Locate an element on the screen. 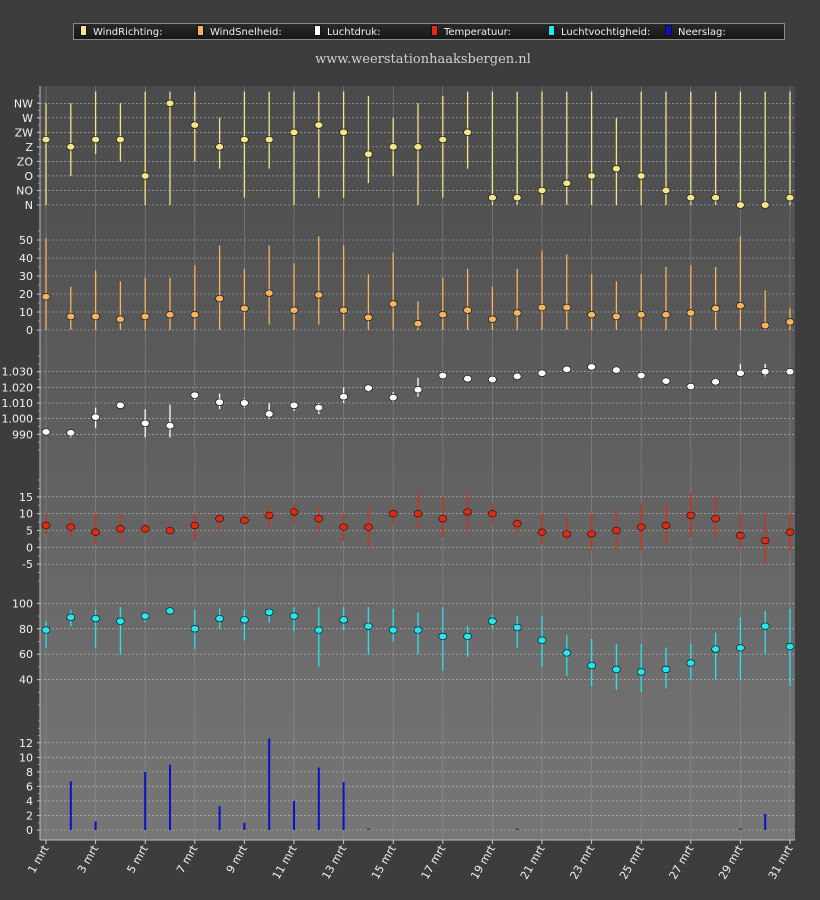 The width and height of the screenshot is (820, 900). temperatuur-tick-label: 15 is located at coordinates (26, 497).